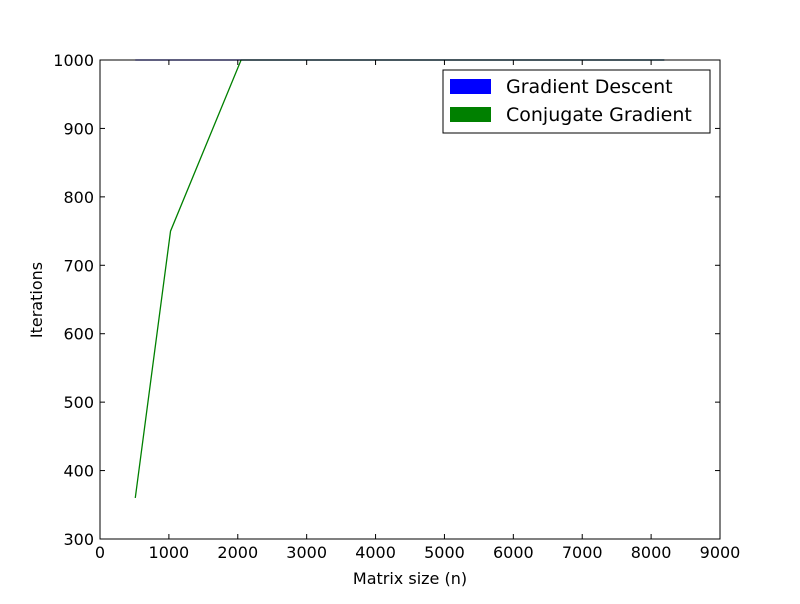 Image resolution: width=800 pixels, height=604 pixels. Describe the element at coordinates (78, 402) in the screenshot. I see `y-tick-label: 500` at that location.